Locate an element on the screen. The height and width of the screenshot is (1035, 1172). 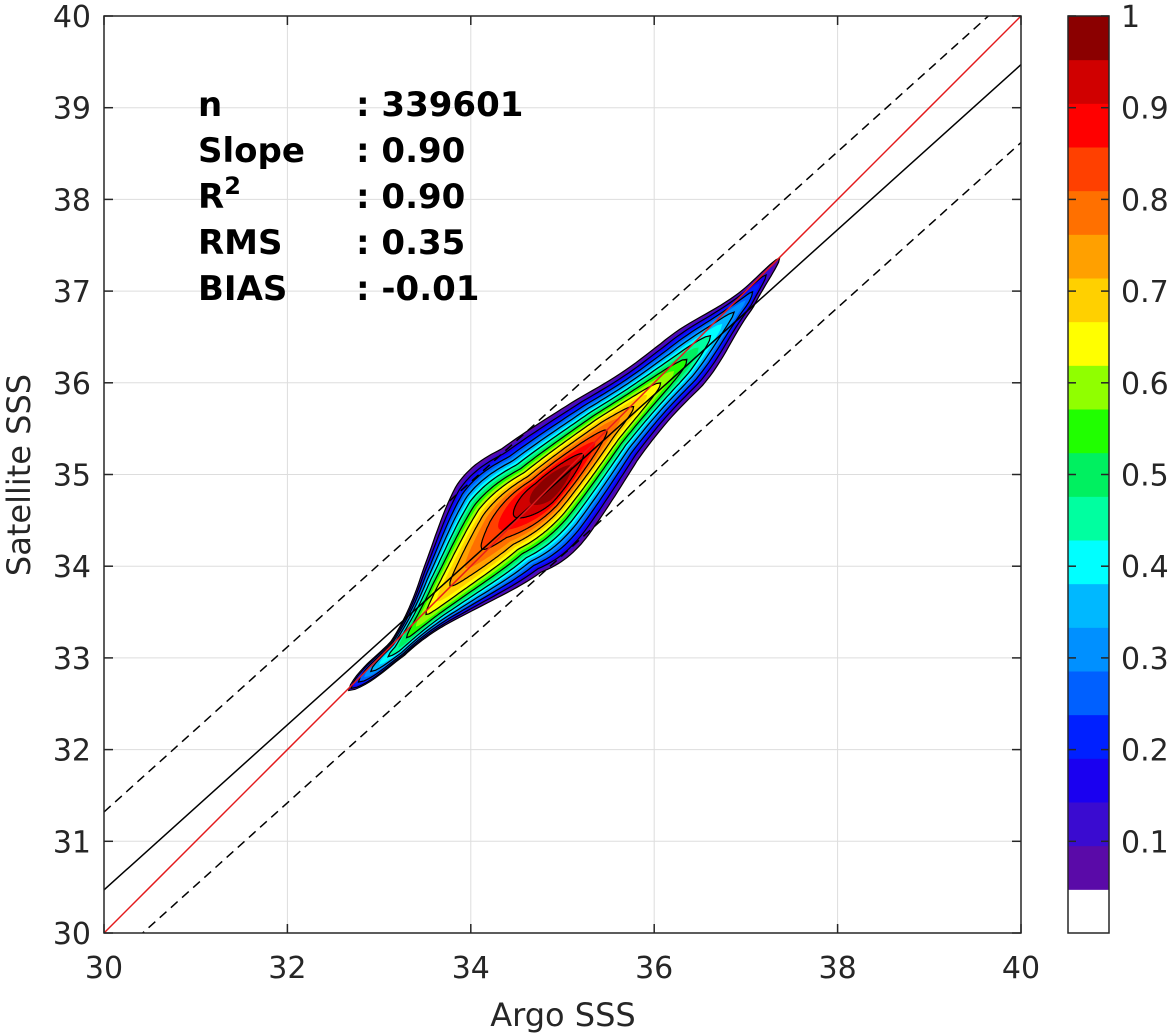
y-tick-label: 31 is located at coordinates (72, 842).